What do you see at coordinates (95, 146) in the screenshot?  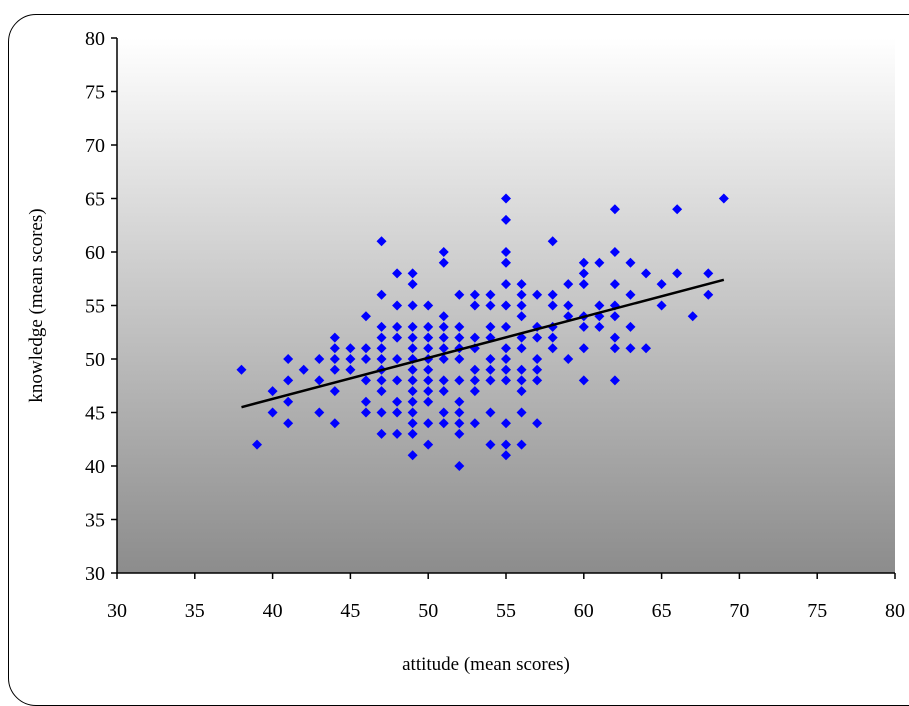 I see `y-tick-label: 70` at bounding box center [95, 146].